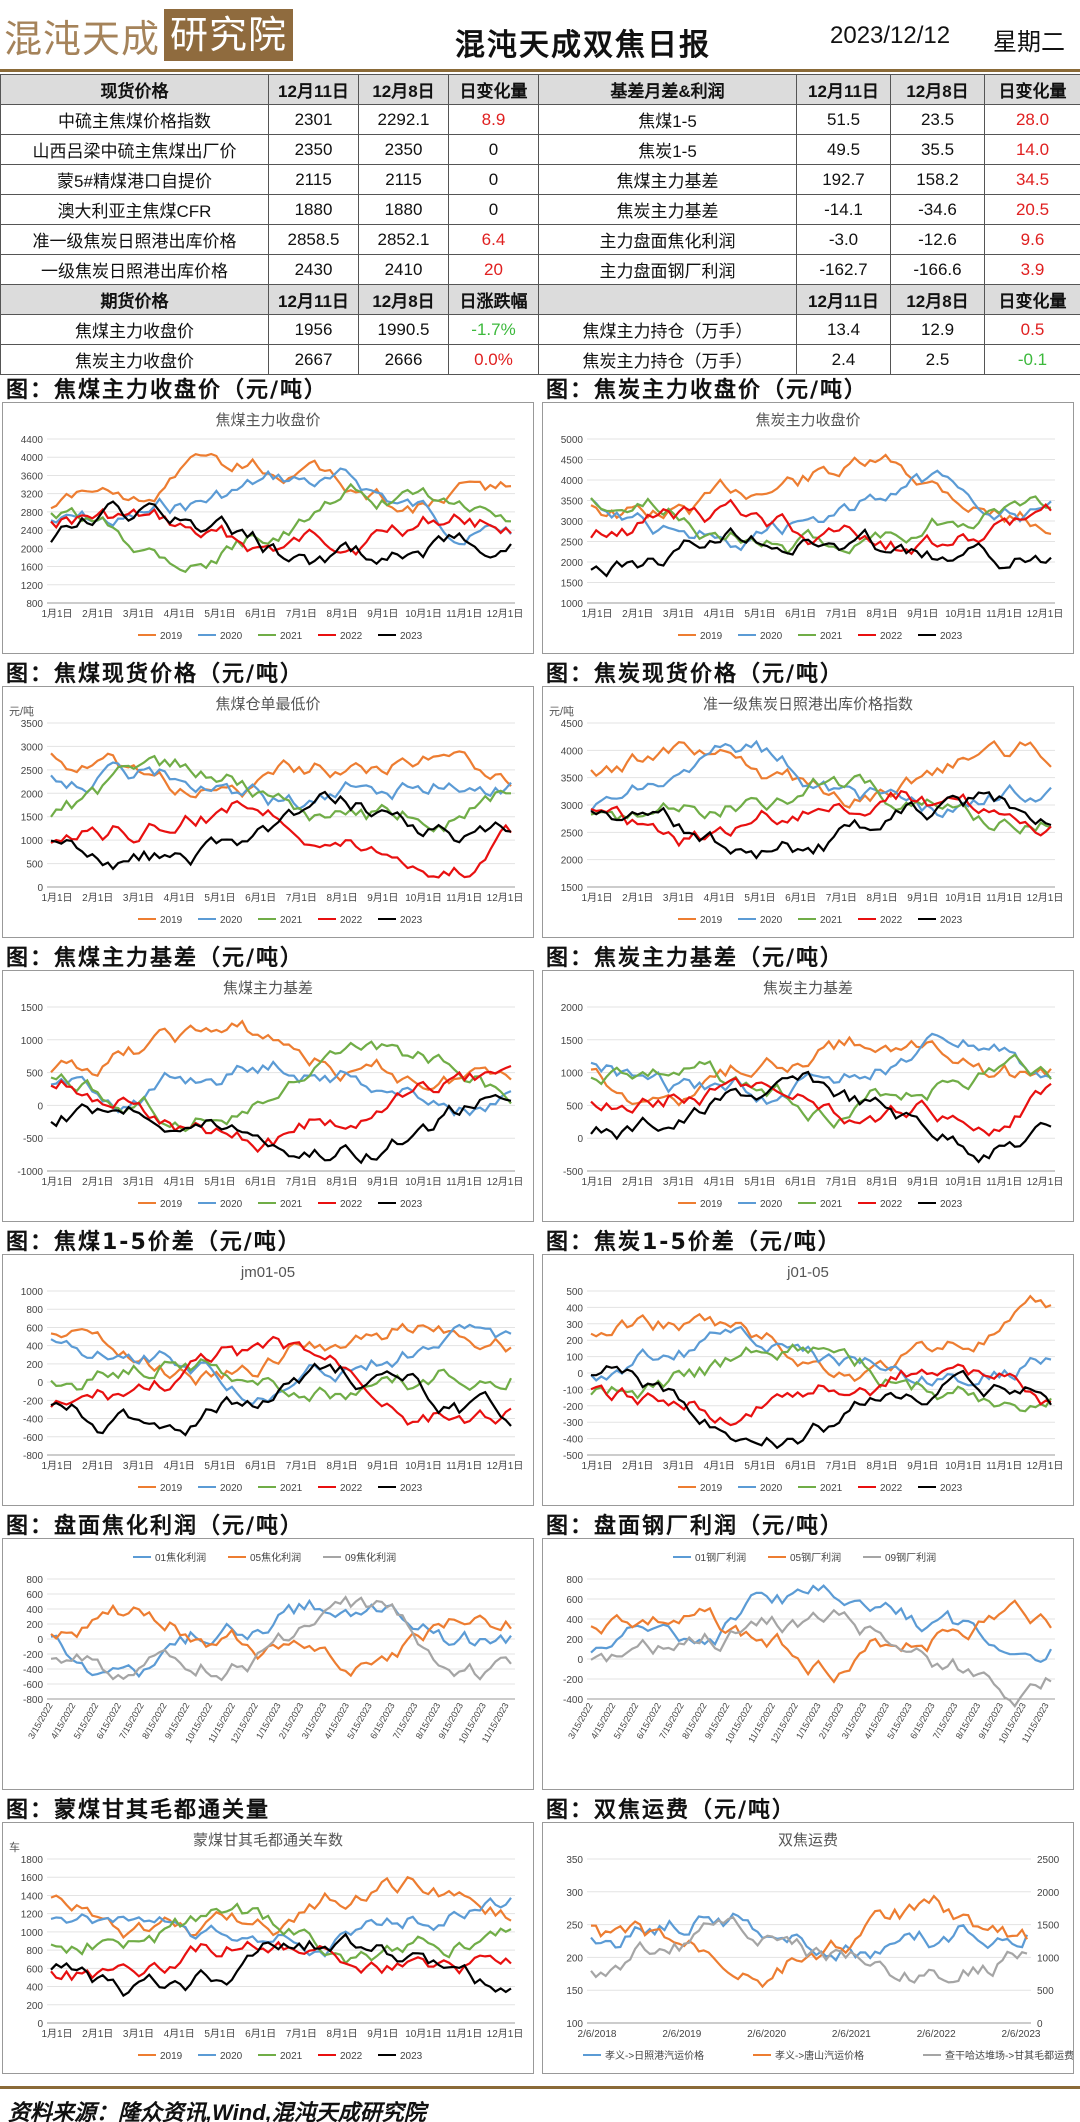 The height and width of the screenshot is (2122, 1080). I want to click on y-tick-label: 600, so click(34, 1595).